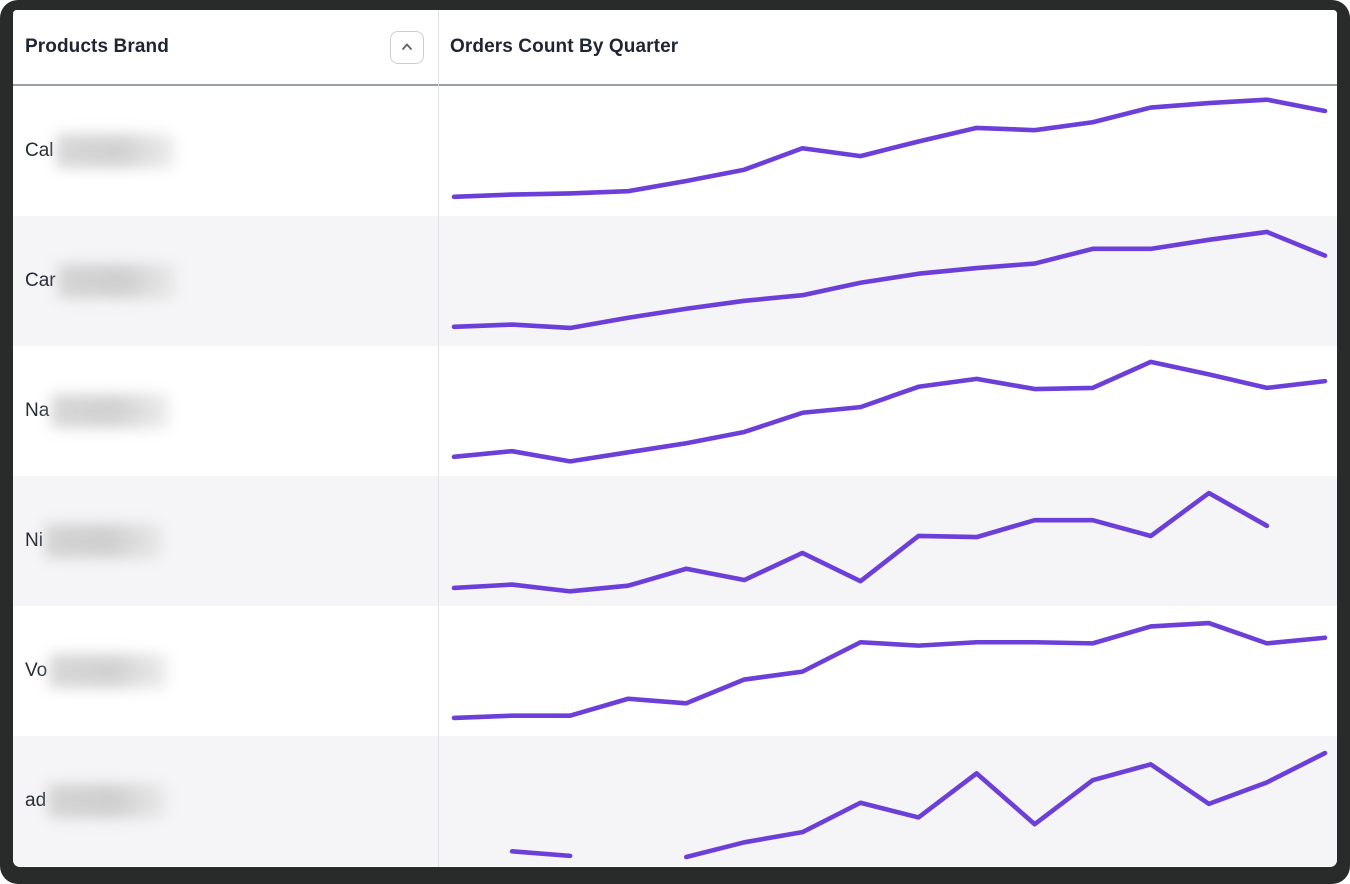 The width and height of the screenshot is (1350, 884). I want to click on table-row: Car, so click(675, 281).